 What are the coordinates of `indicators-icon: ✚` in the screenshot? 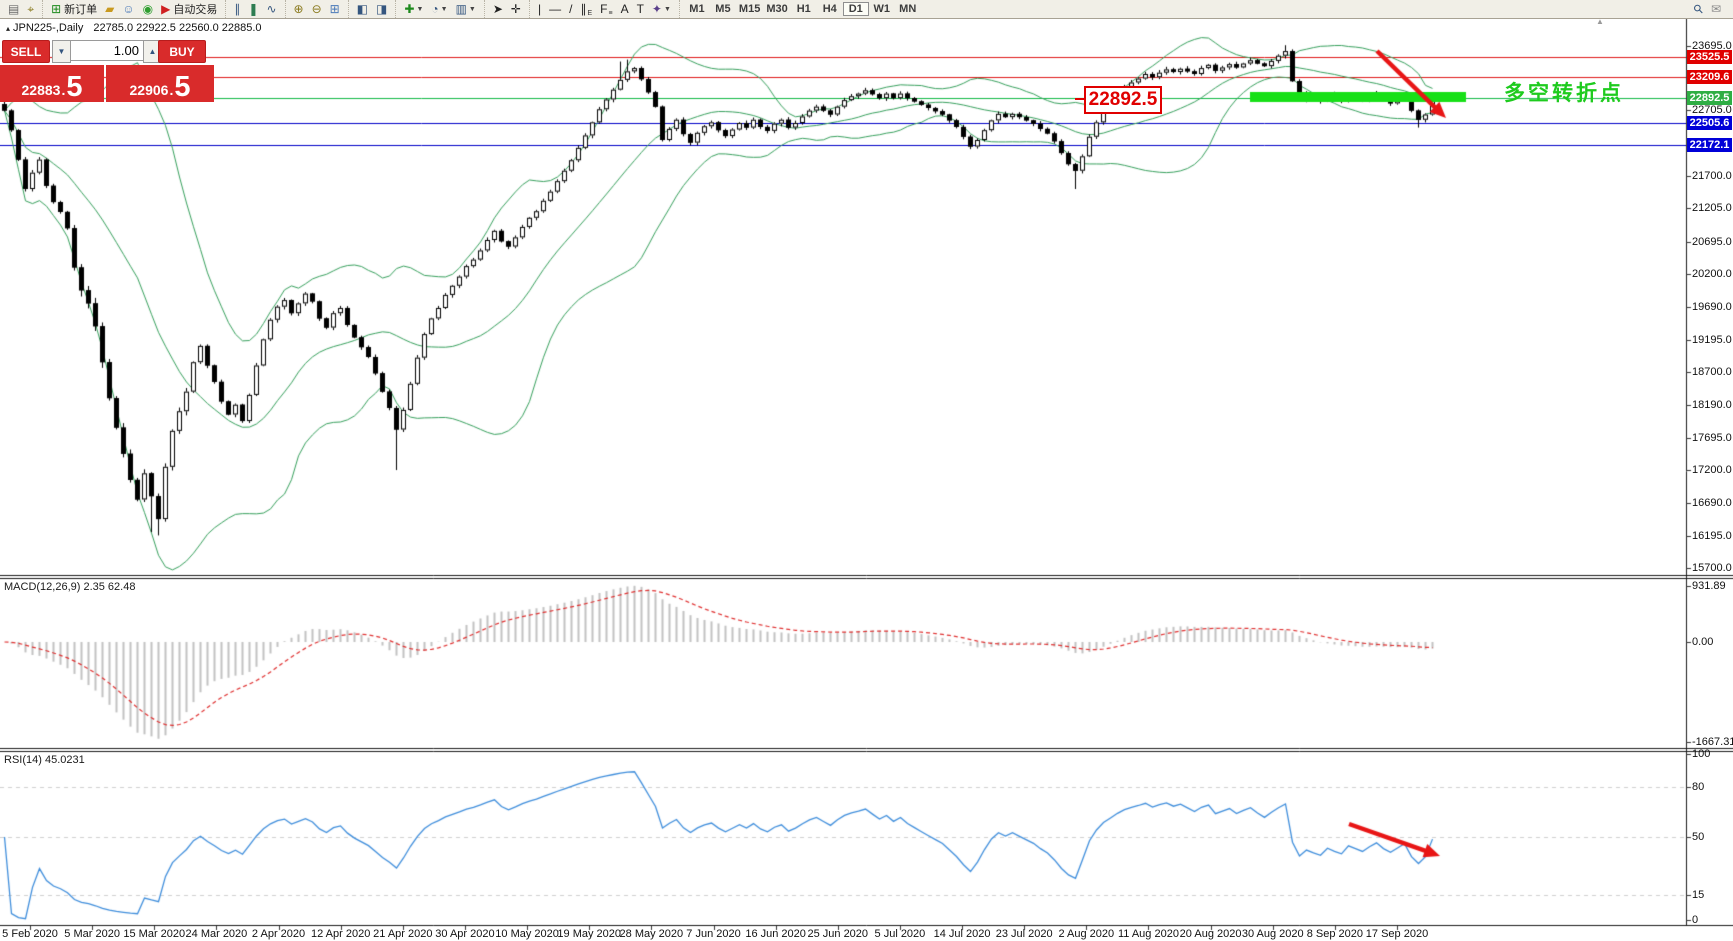 It's located at (409, 9).